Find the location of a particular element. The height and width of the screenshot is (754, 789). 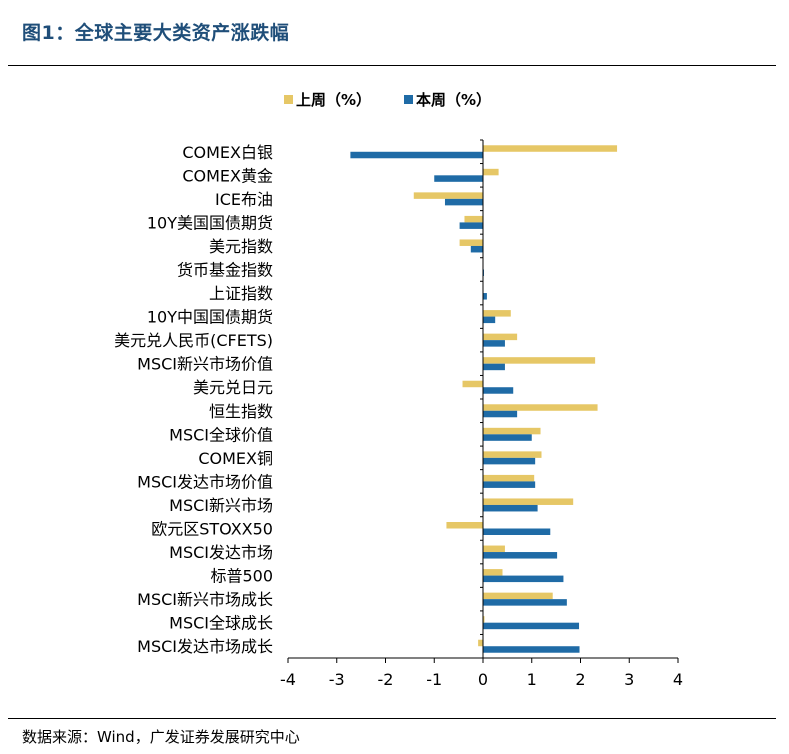

category-label-19: MSCI新兴市场成长 is located at coordinates (205, 599).